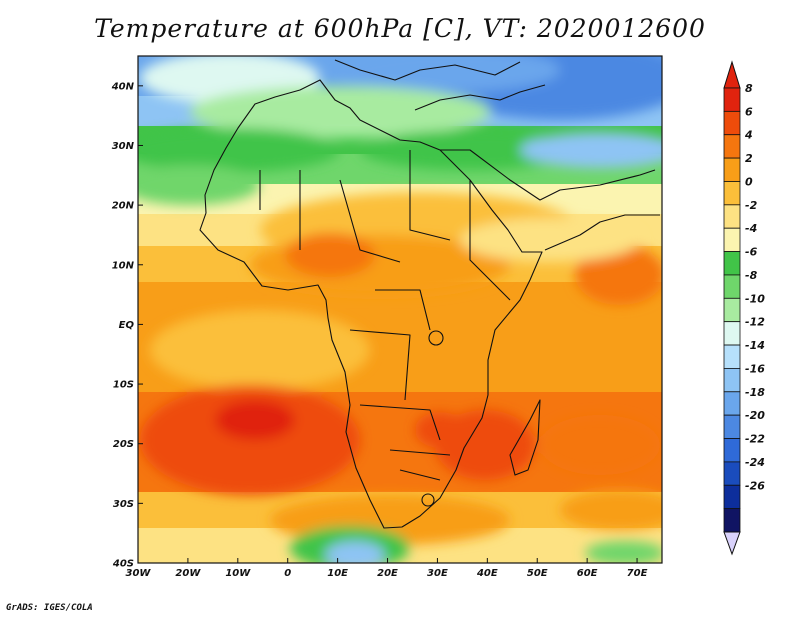  Describe the element at coordinates (755, 392) in the screenshot. I see `colorbar-label: -18` at that location.